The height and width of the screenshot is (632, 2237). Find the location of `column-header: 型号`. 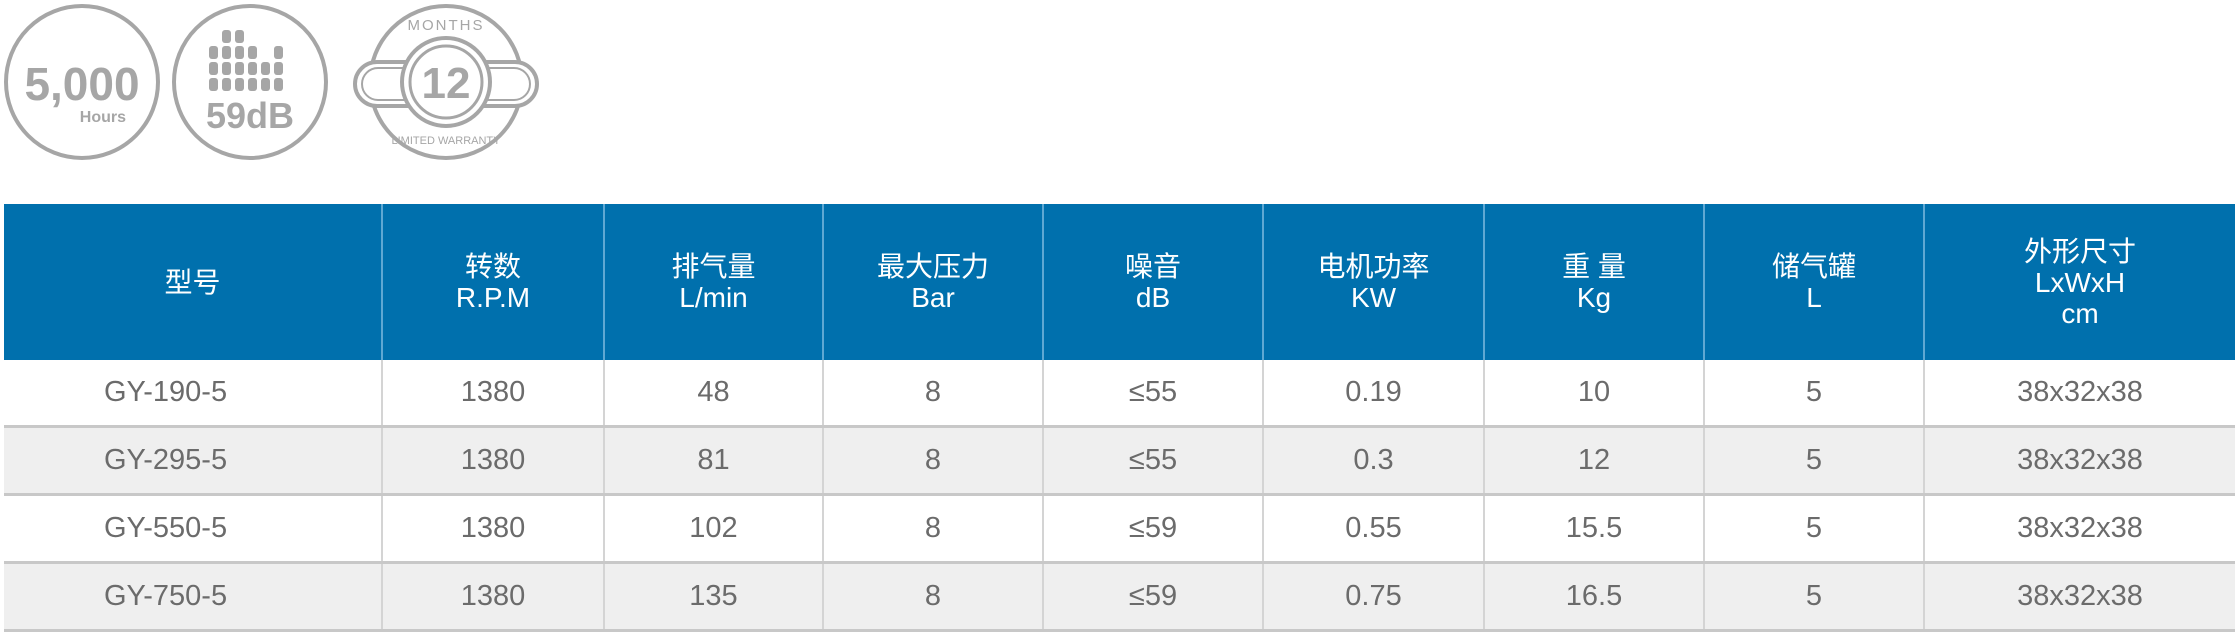

column-header: 型号 is located at coordinates (193, 282).